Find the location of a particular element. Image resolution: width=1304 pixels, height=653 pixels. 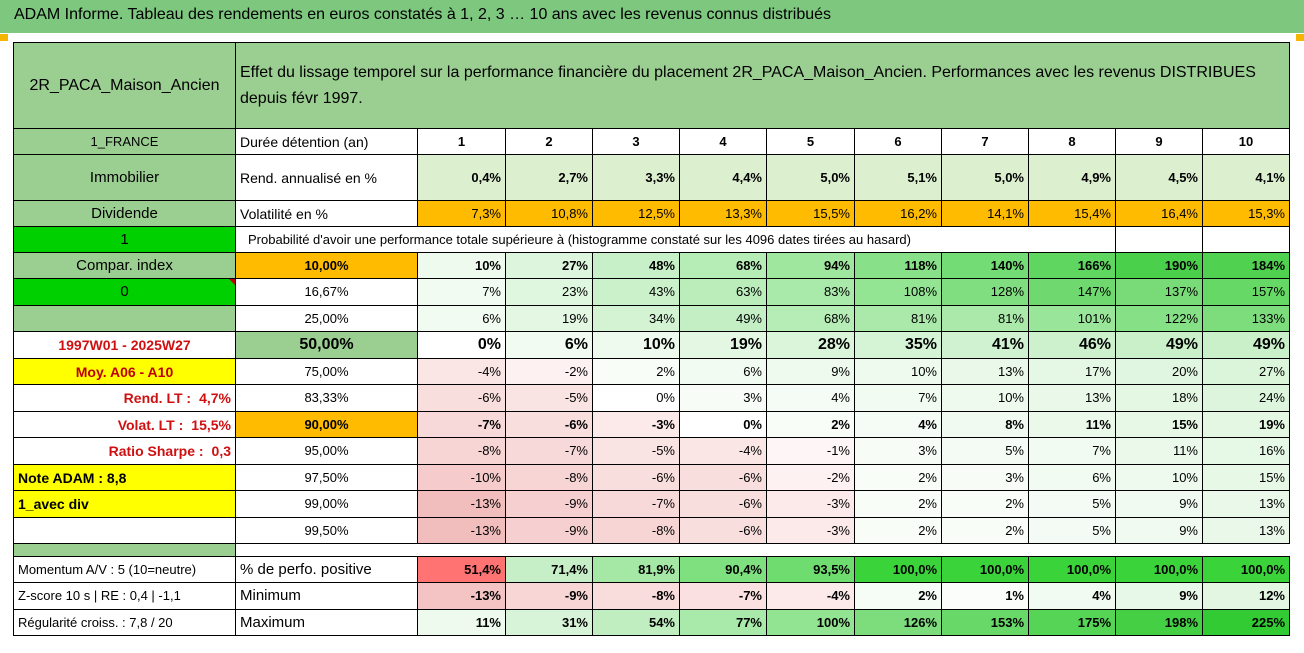

quantile-cell: 23% is located at coordinates (549, 292).